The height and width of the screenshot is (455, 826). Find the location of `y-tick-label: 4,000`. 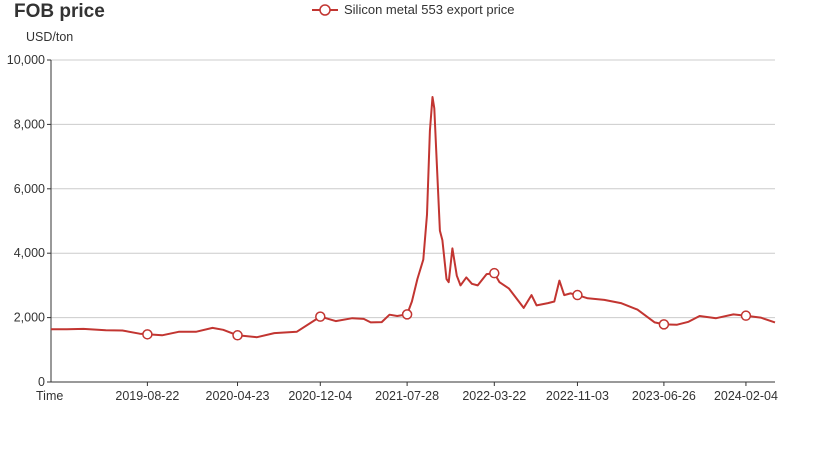

y-tick-label: 4,000 is located at coordinates (29, 253).